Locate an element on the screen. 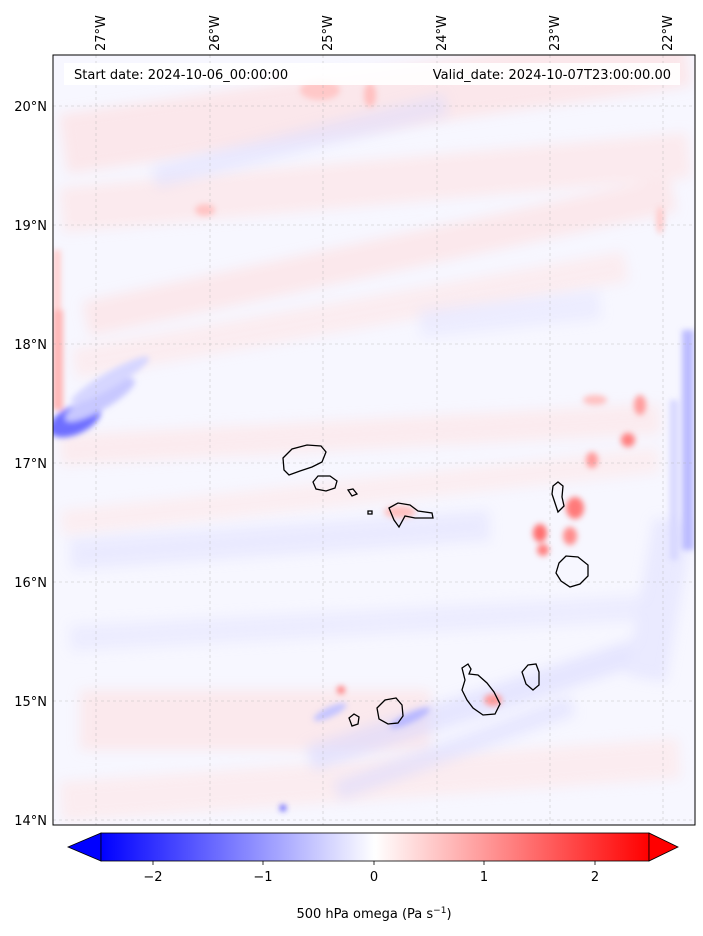  lon-tick: 22°W is located at coordinates (668, 33).